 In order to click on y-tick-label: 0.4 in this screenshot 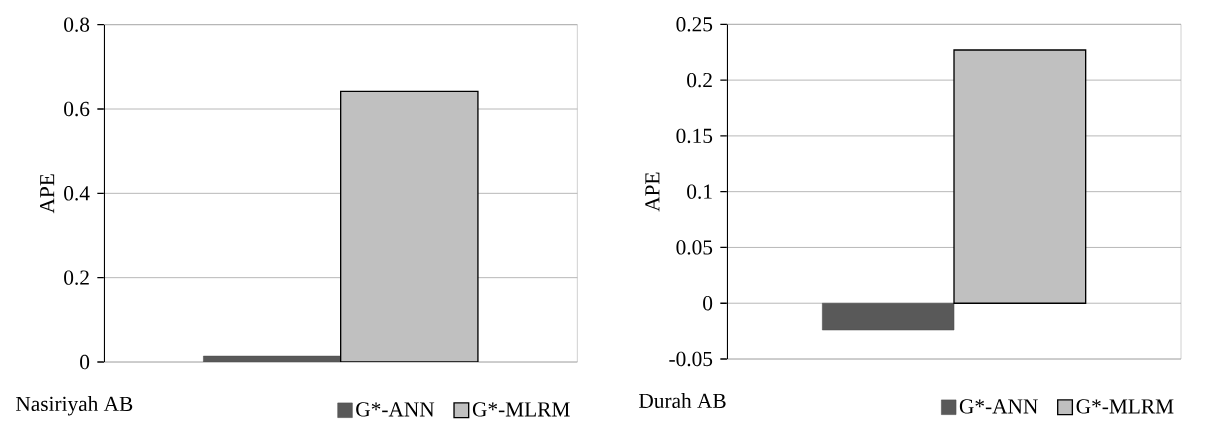, I will do `click(77, 193)`.